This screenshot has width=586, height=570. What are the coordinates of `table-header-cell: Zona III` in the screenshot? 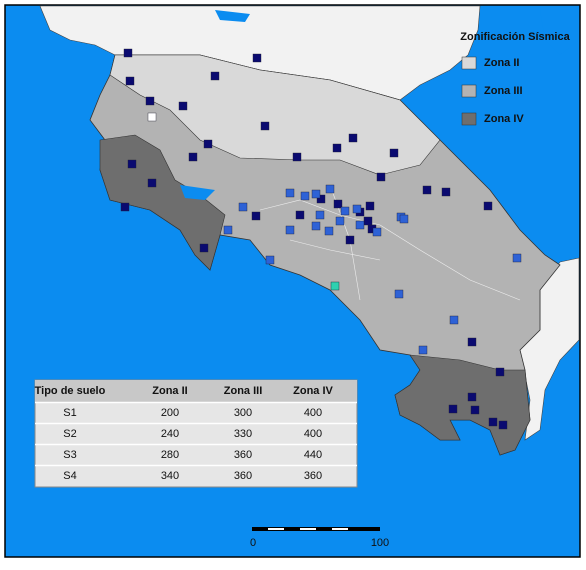 It's located at (243, 391).